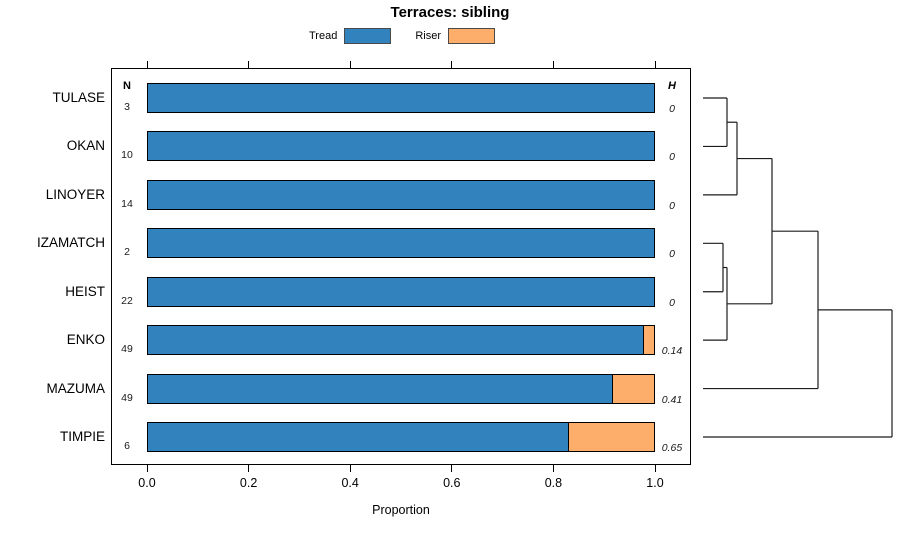  Describe the element at coordinates (401, 510) in the screenshot. I see `x-axis-label: Proportion` at that location.